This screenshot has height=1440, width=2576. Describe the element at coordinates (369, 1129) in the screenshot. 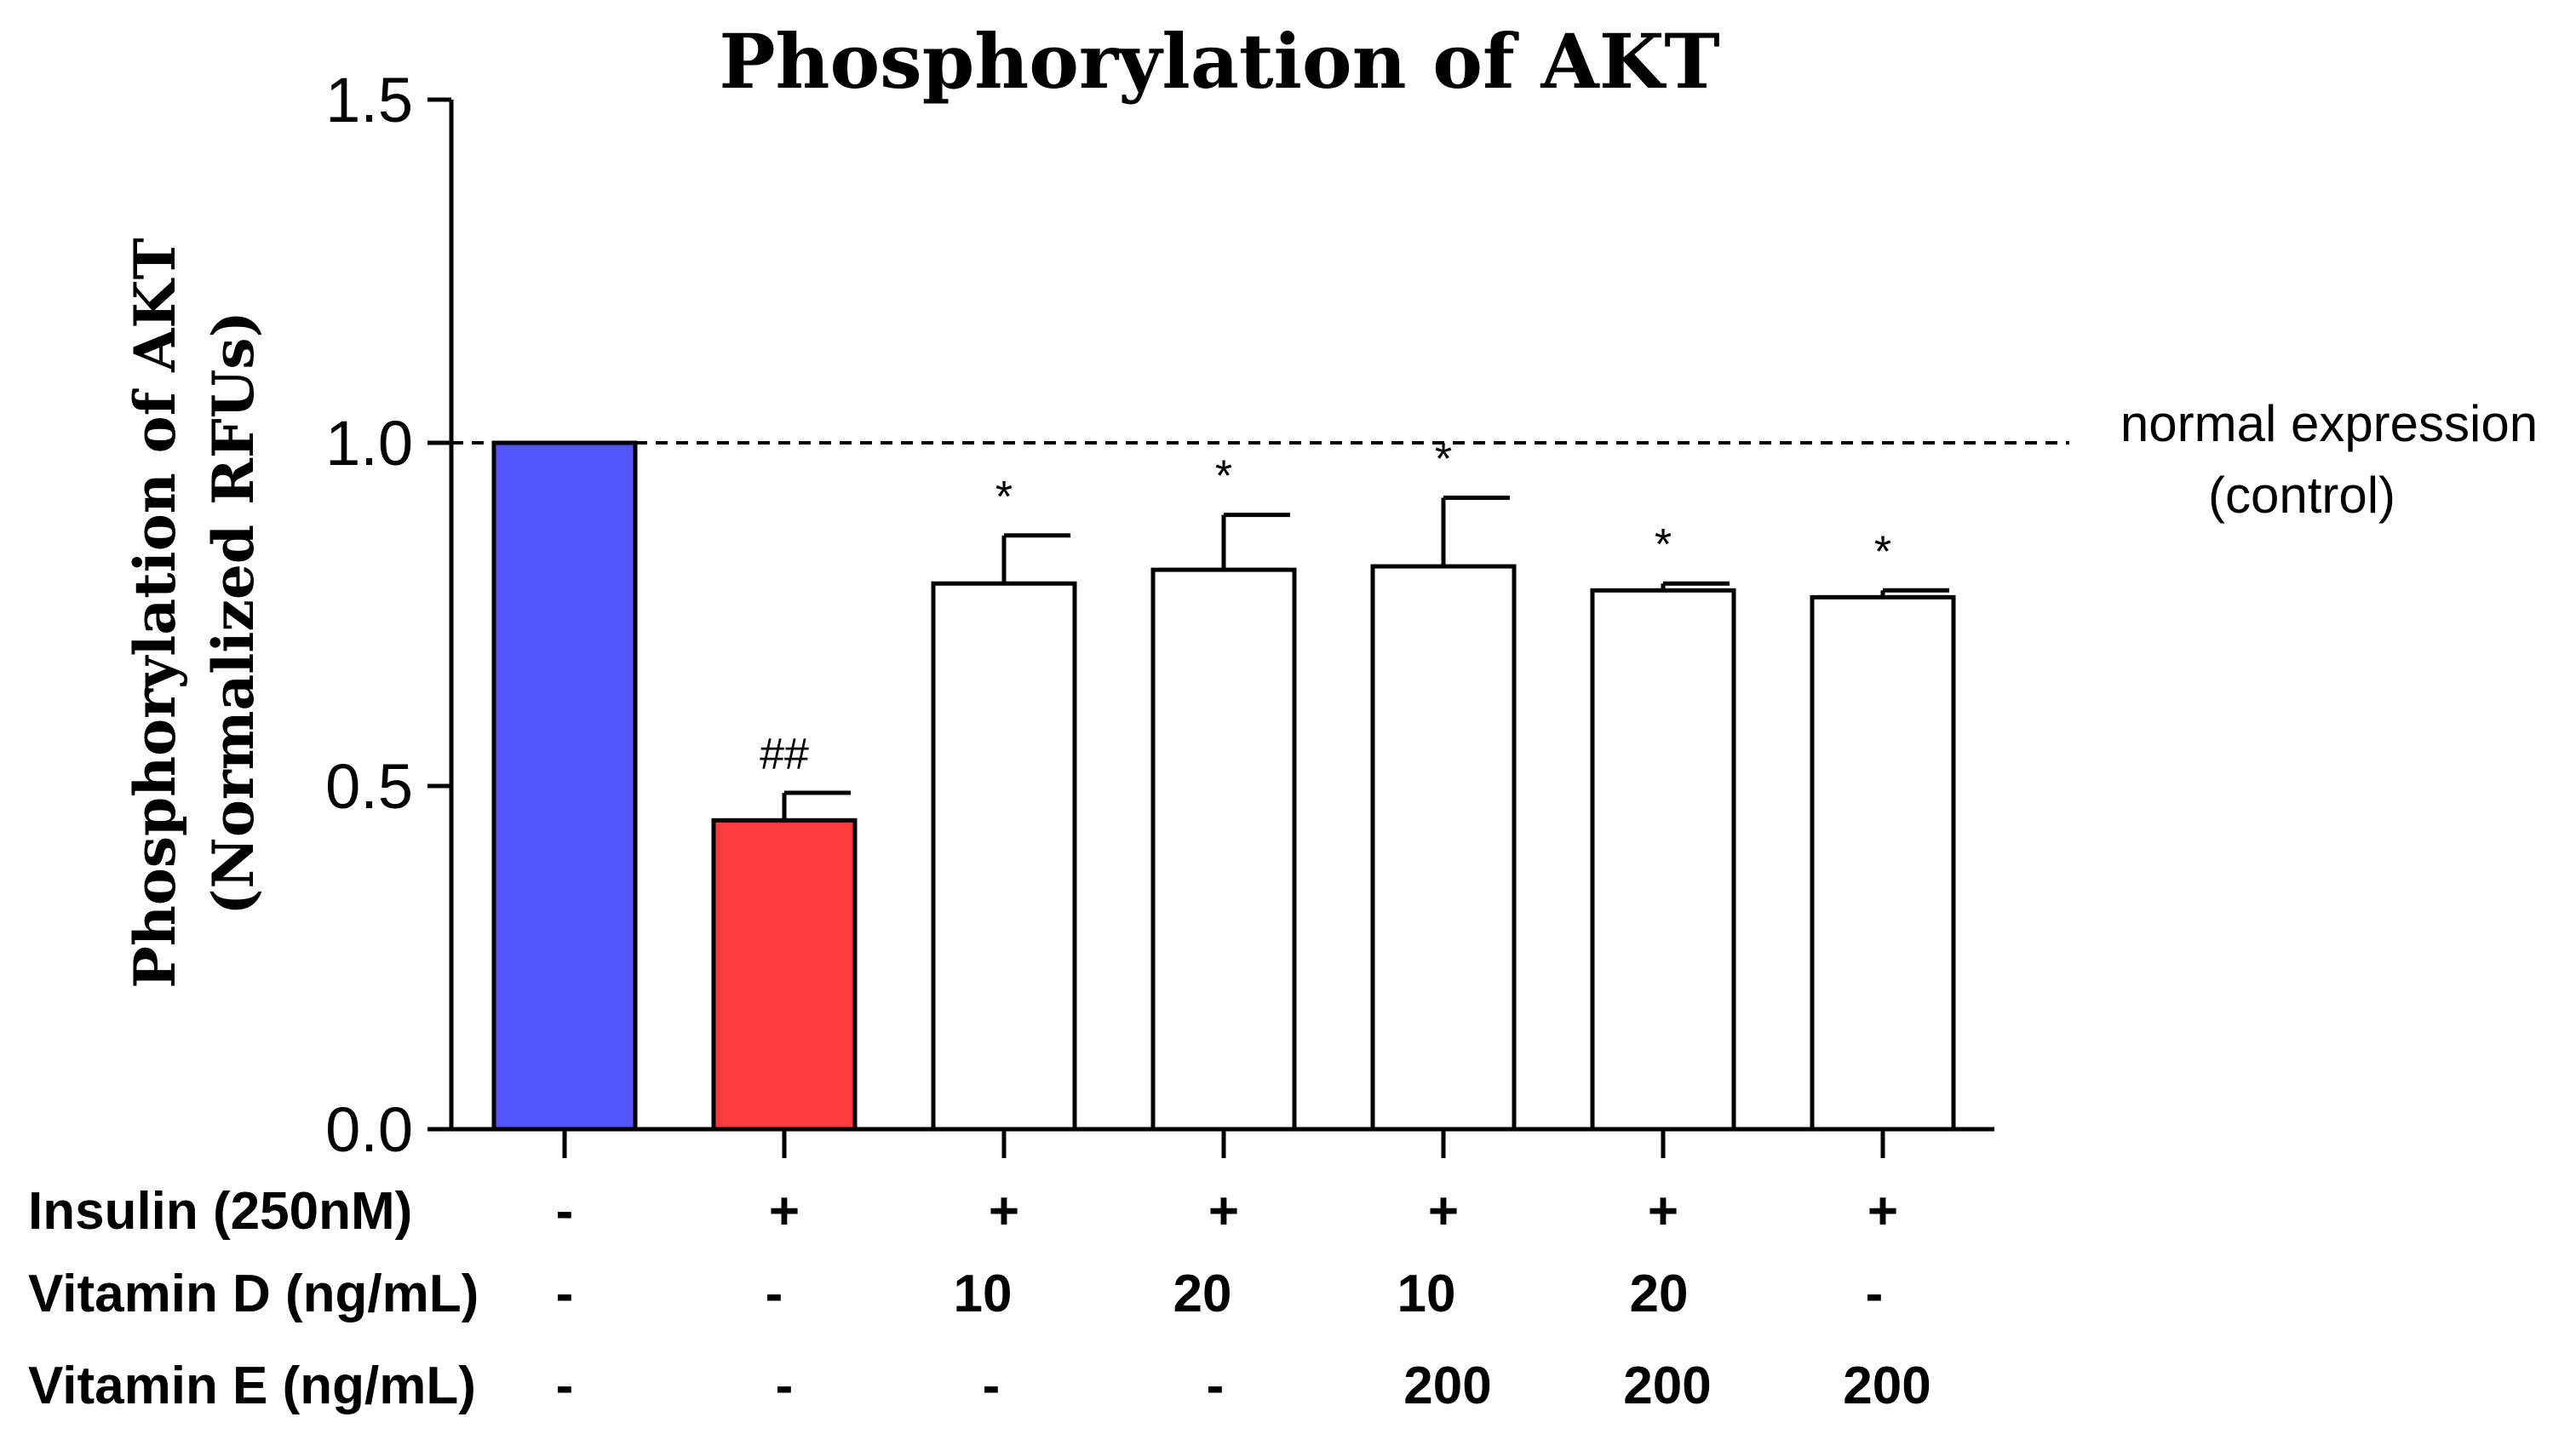

I see `y-tick-label: 0.0` at that location.